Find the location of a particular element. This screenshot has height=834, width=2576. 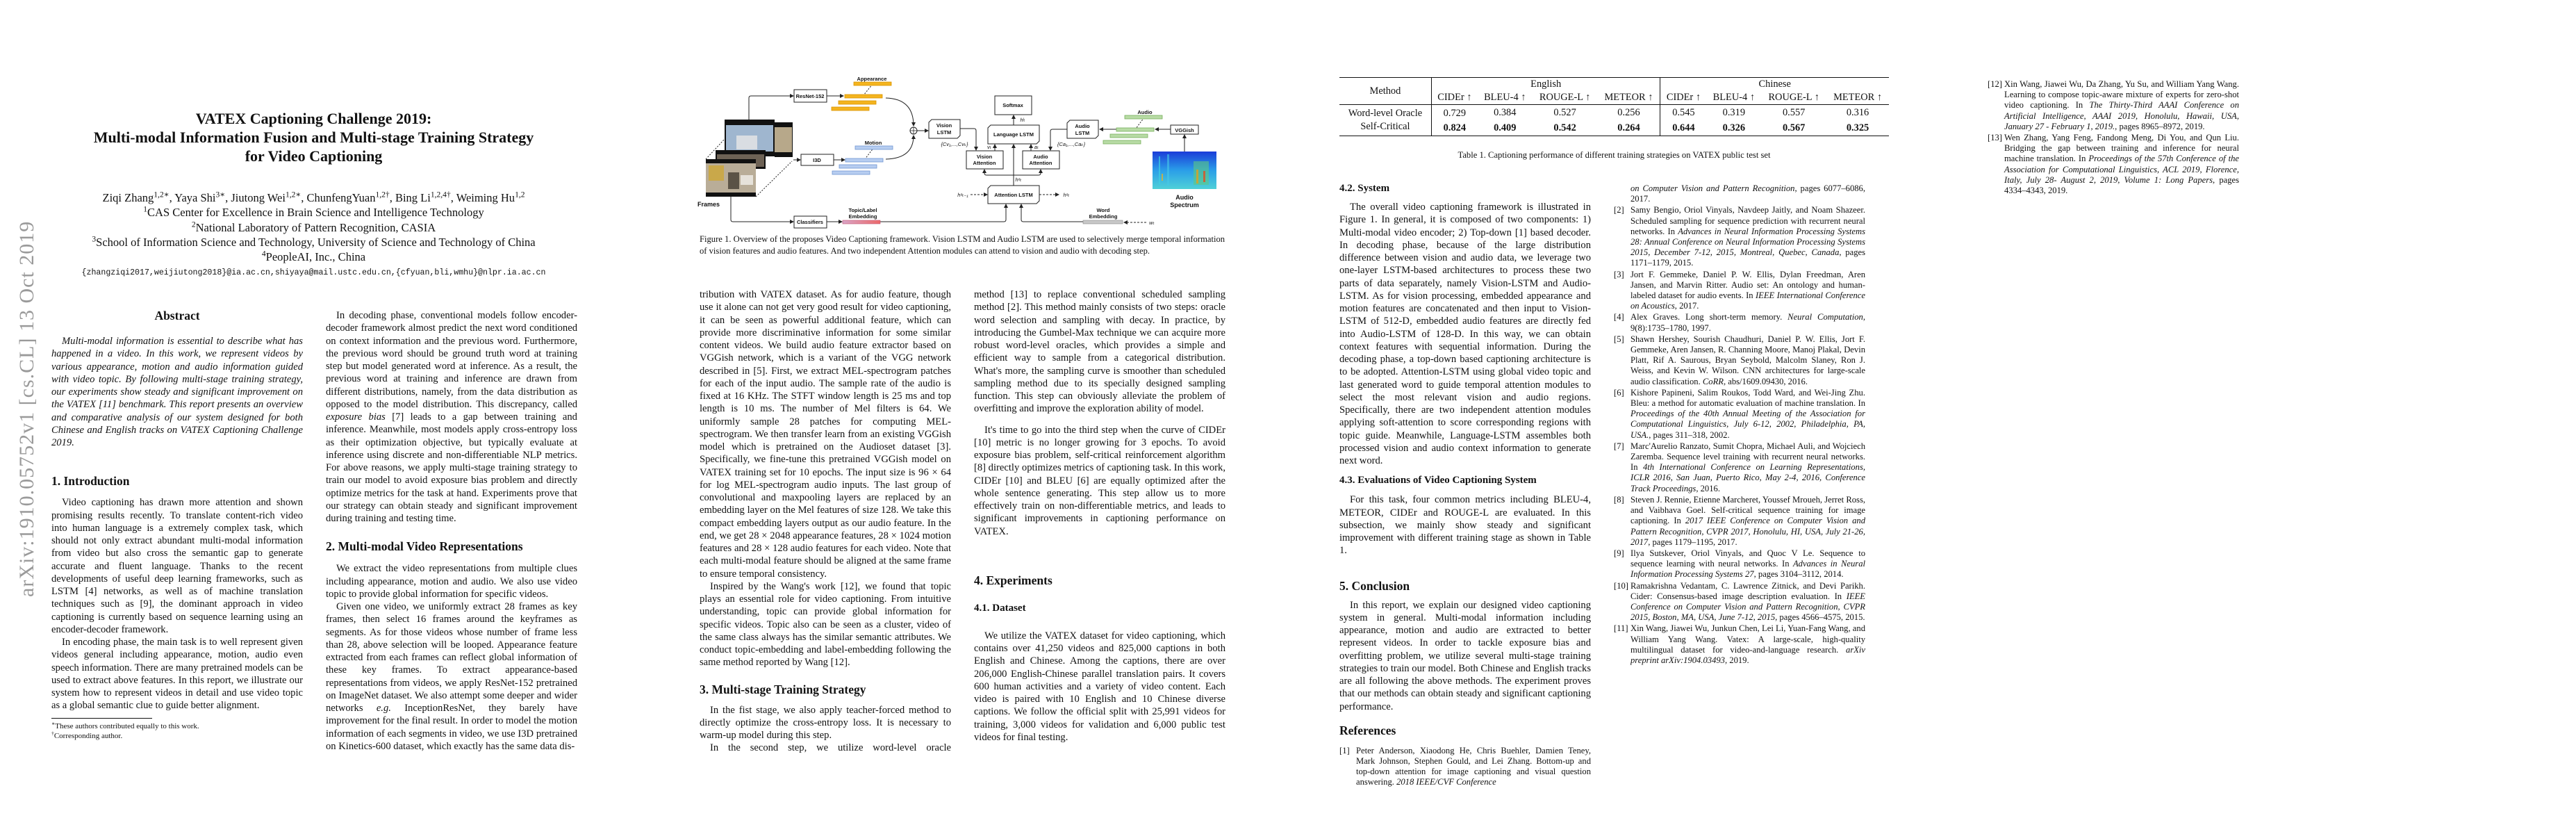

author: Ziqi Zhang1,2∗, is located at coordinates (139, 197).